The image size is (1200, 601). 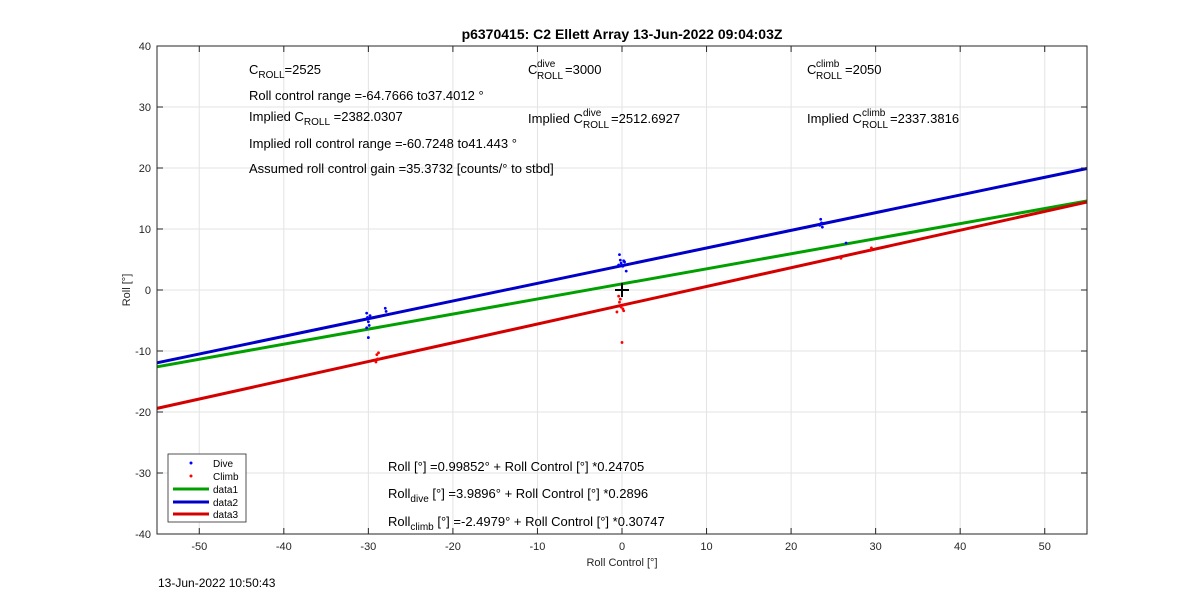 I want to click on legend-data1-label: data1, so click(x=225, y=490).